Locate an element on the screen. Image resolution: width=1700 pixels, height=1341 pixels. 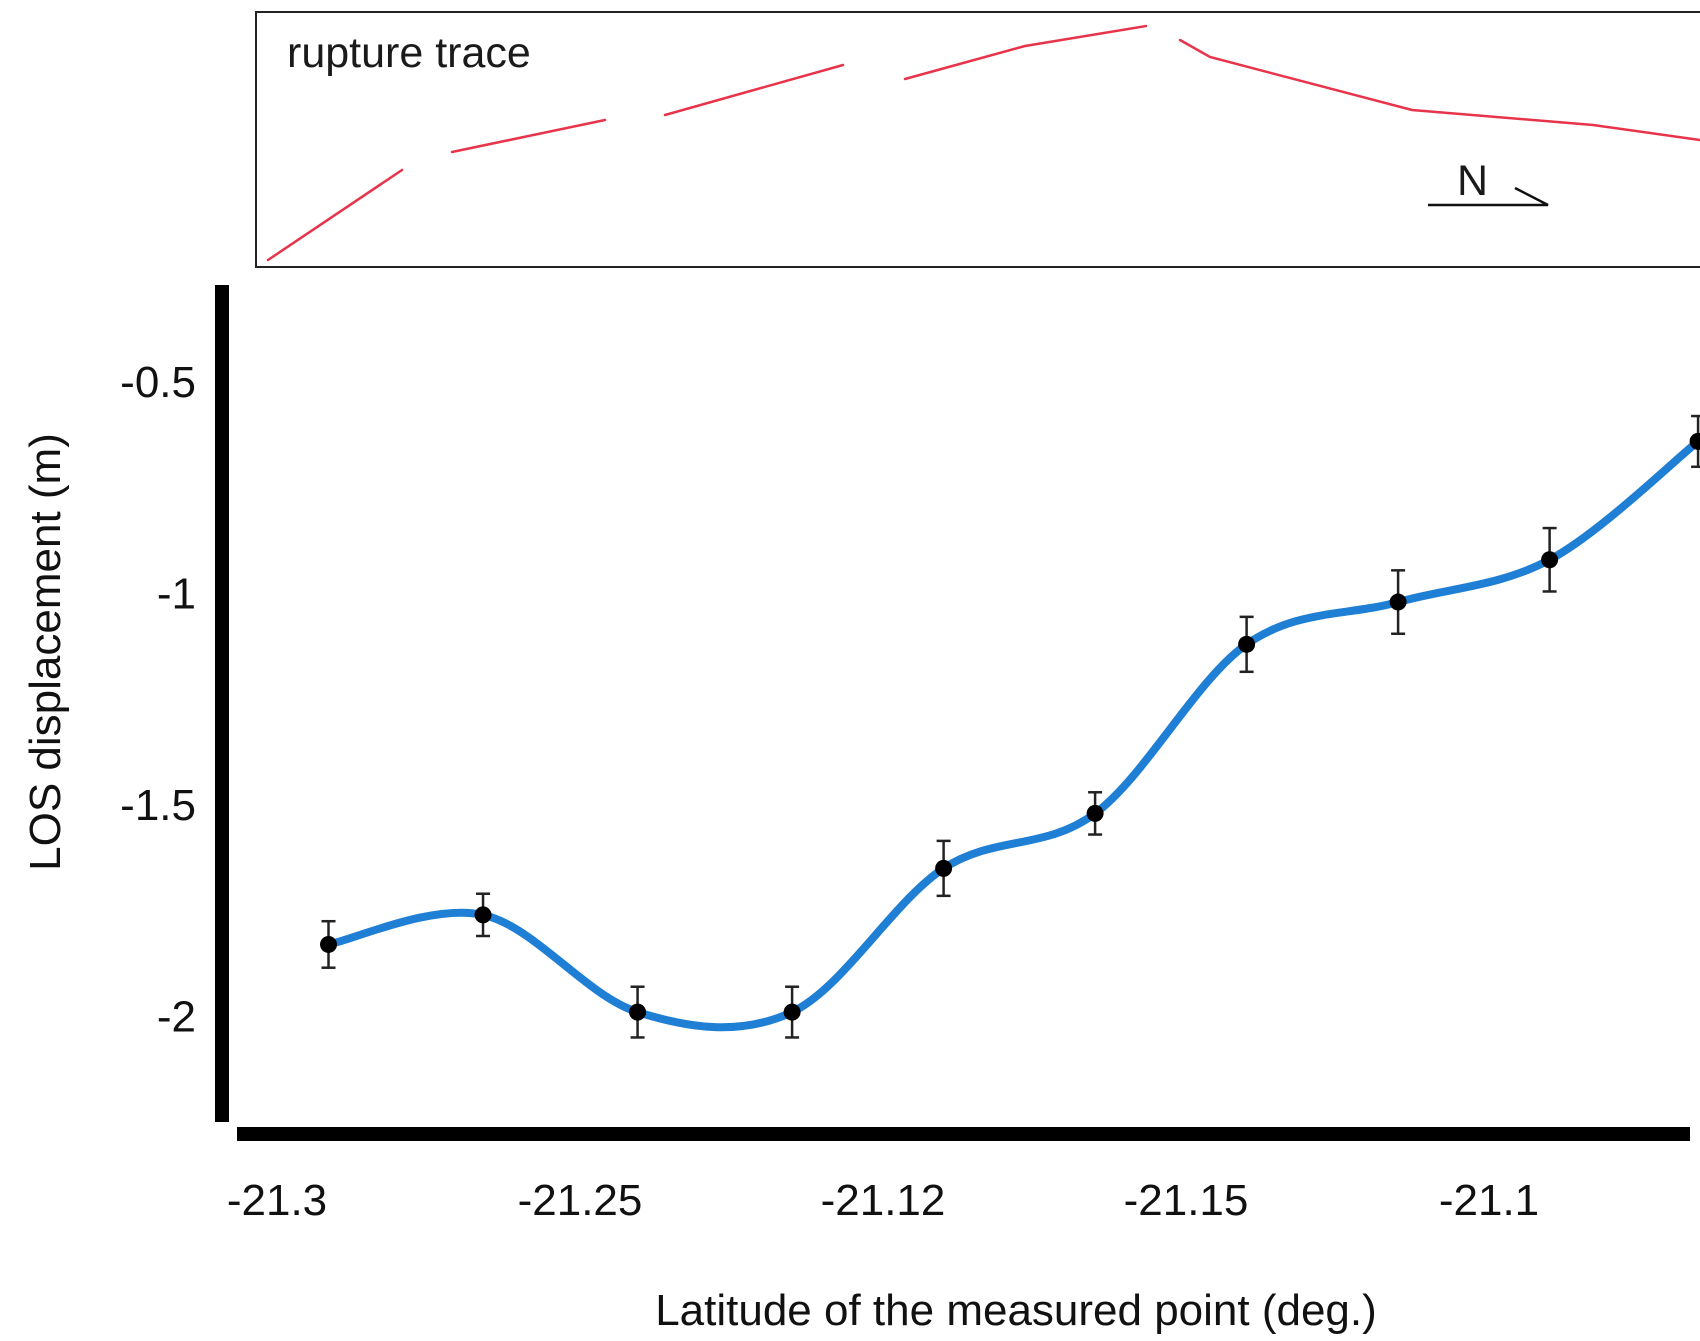
rupture-trace is located at coordinates (983, 143).